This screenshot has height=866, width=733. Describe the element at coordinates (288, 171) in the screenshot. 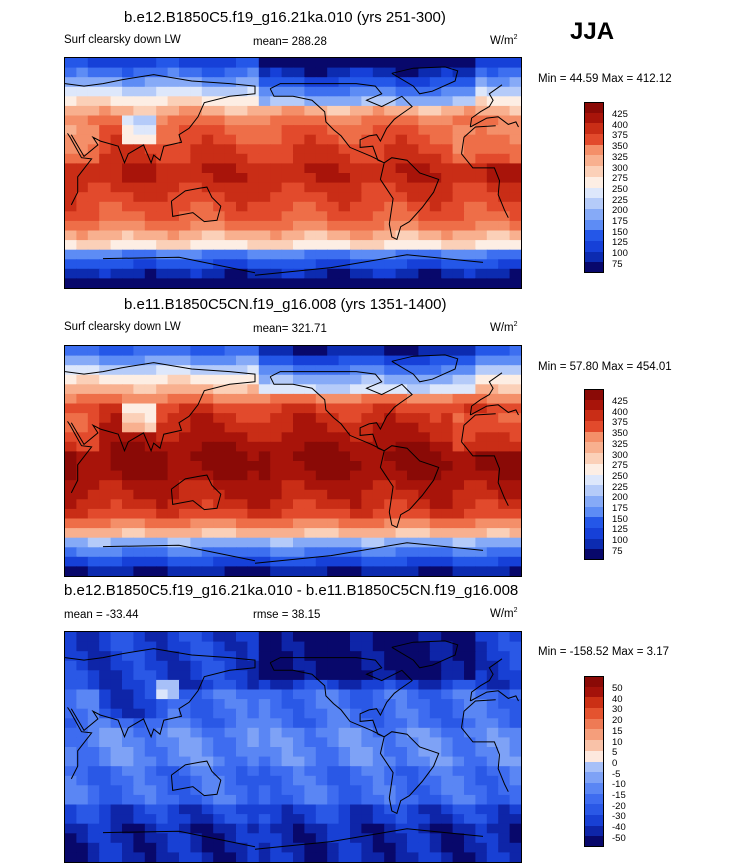

I see `coastline-africa` at that location.